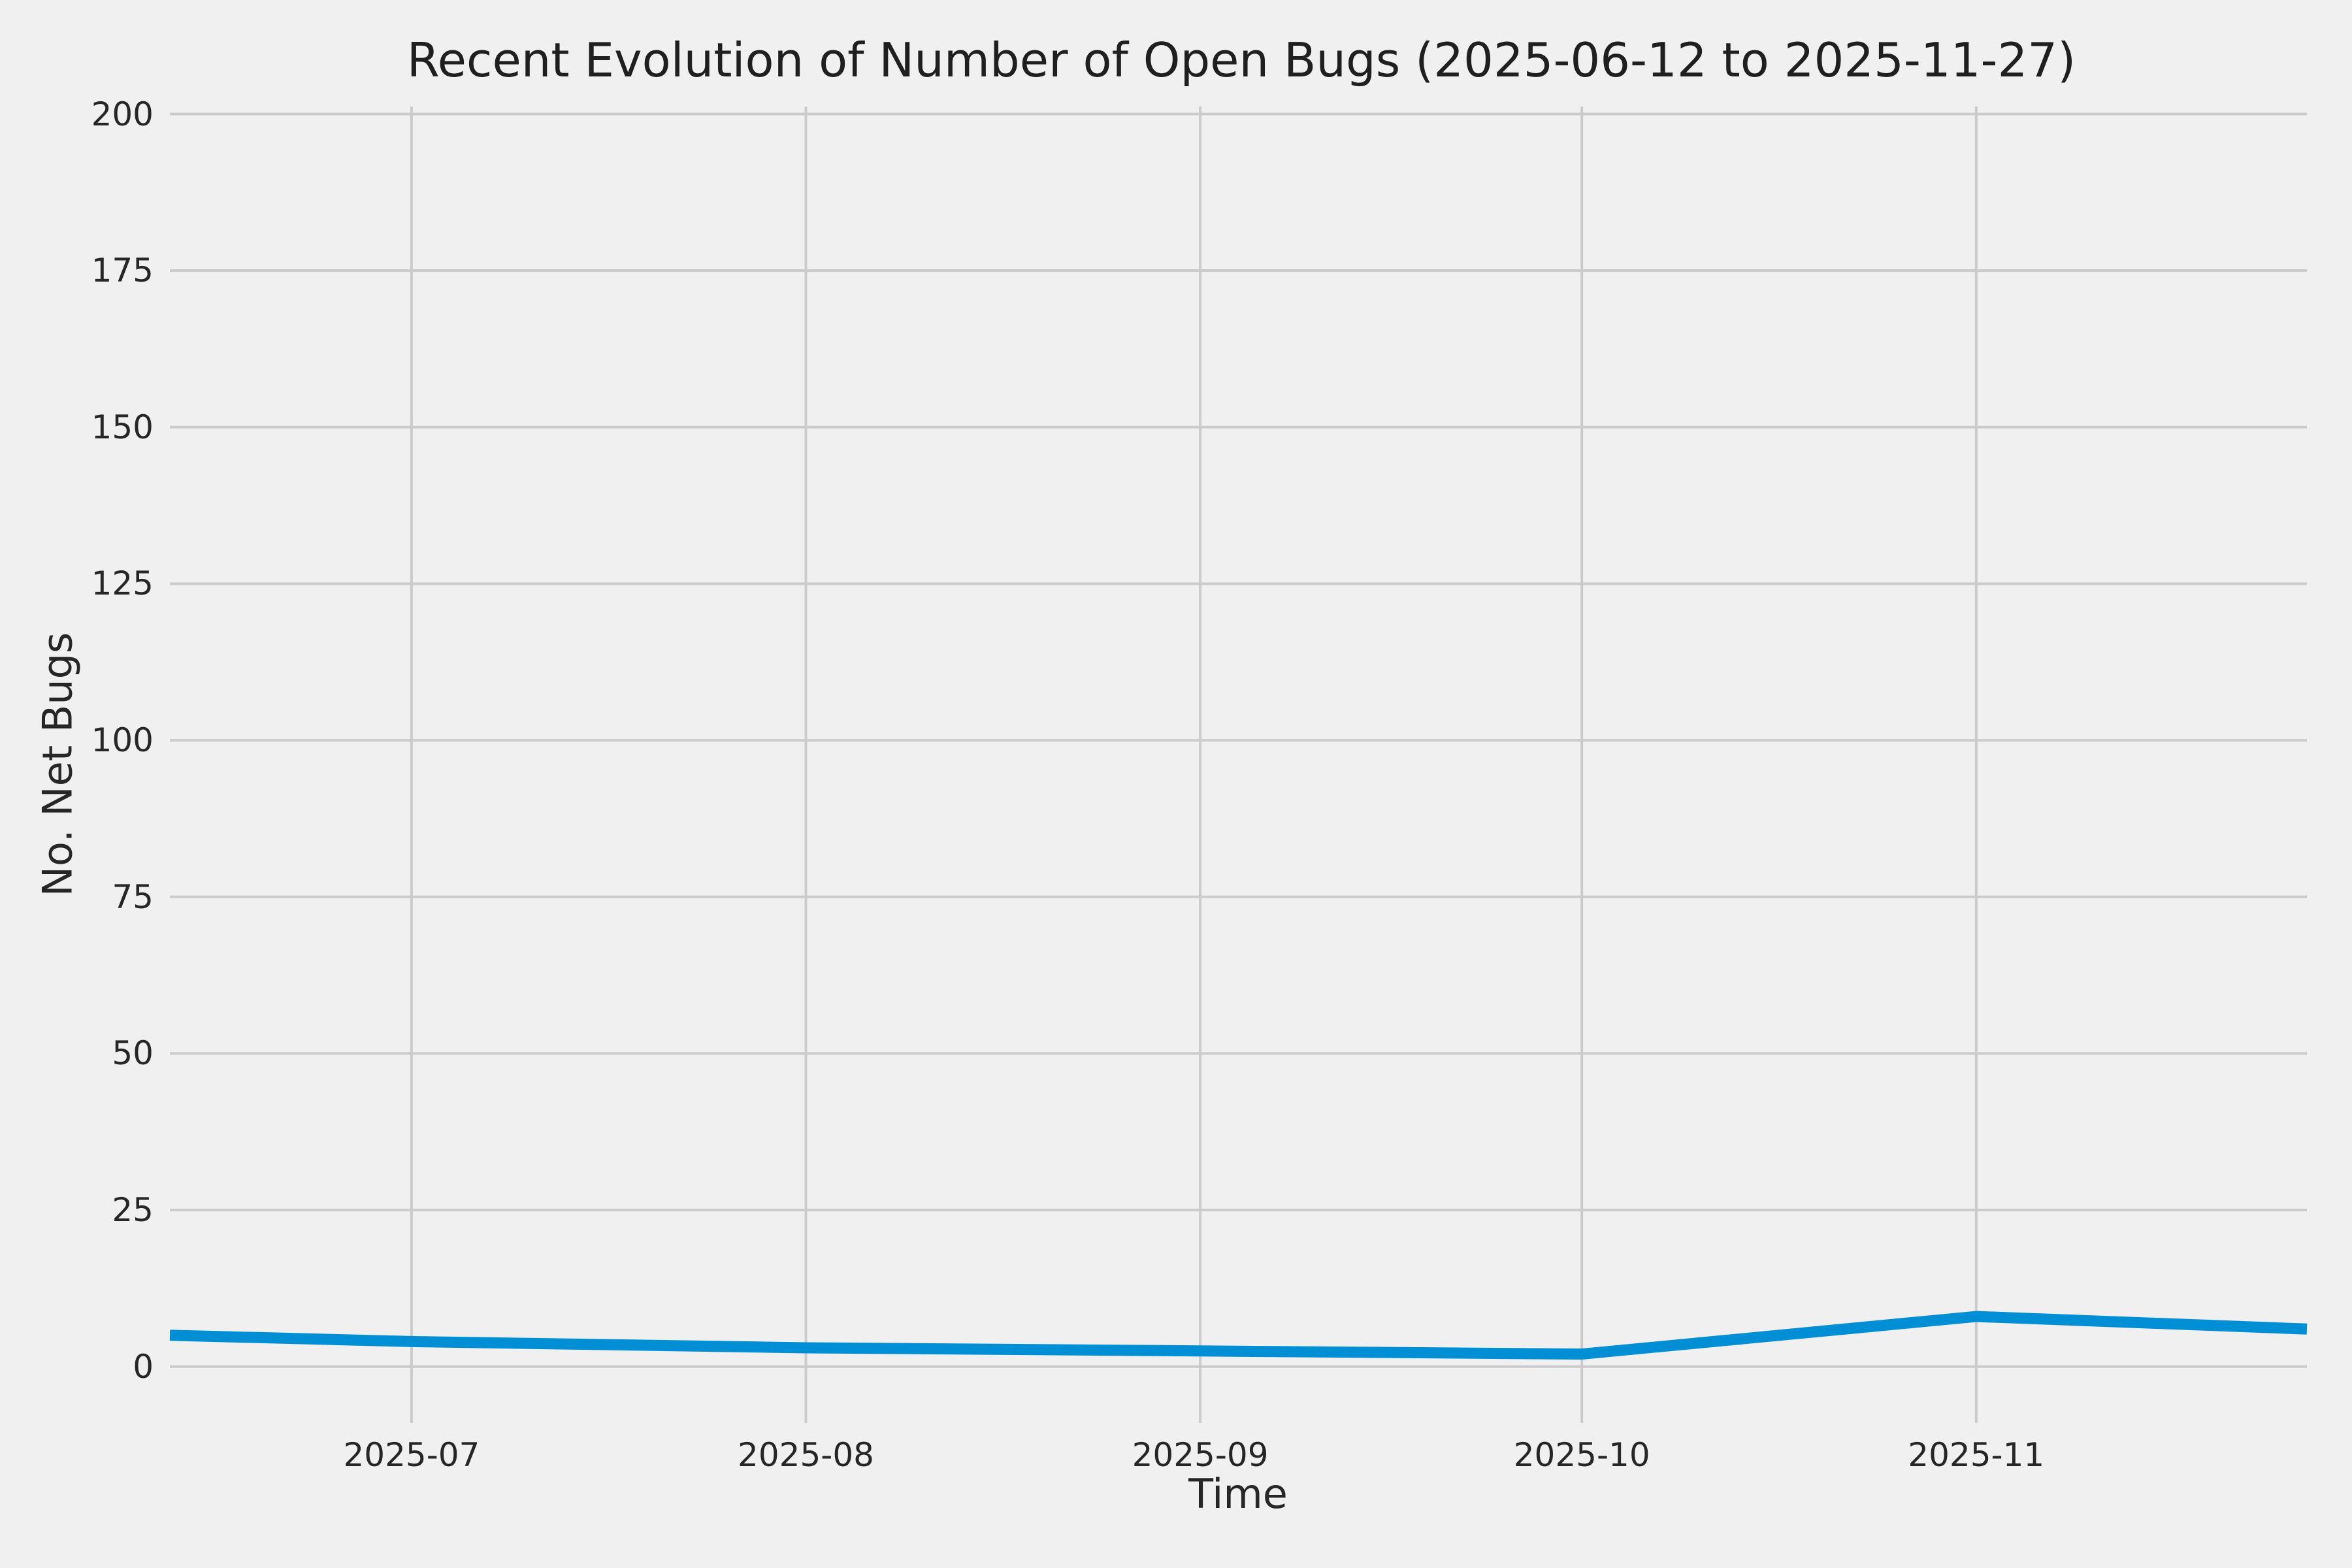 This screenshot has height=1568, width=2352. What do you see at coordinates (1238, 1494) in the screenshot?
I see `x-axis-label: Time` at bounding box center [1238, 1494].